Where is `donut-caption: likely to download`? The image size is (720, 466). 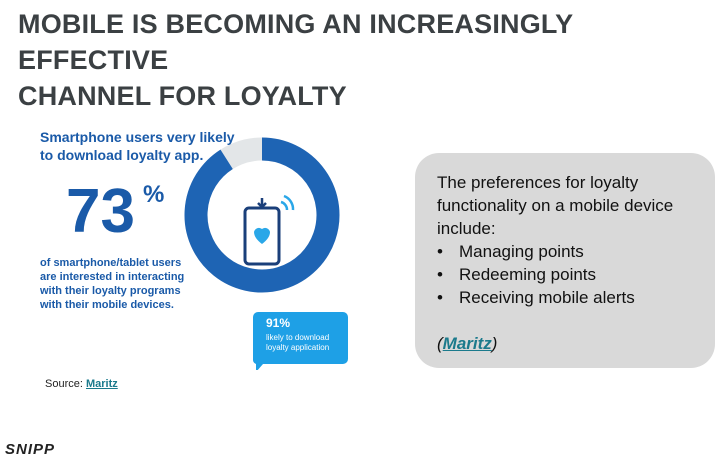
donut-caption: likely to download is located at coordinates (297, 337).